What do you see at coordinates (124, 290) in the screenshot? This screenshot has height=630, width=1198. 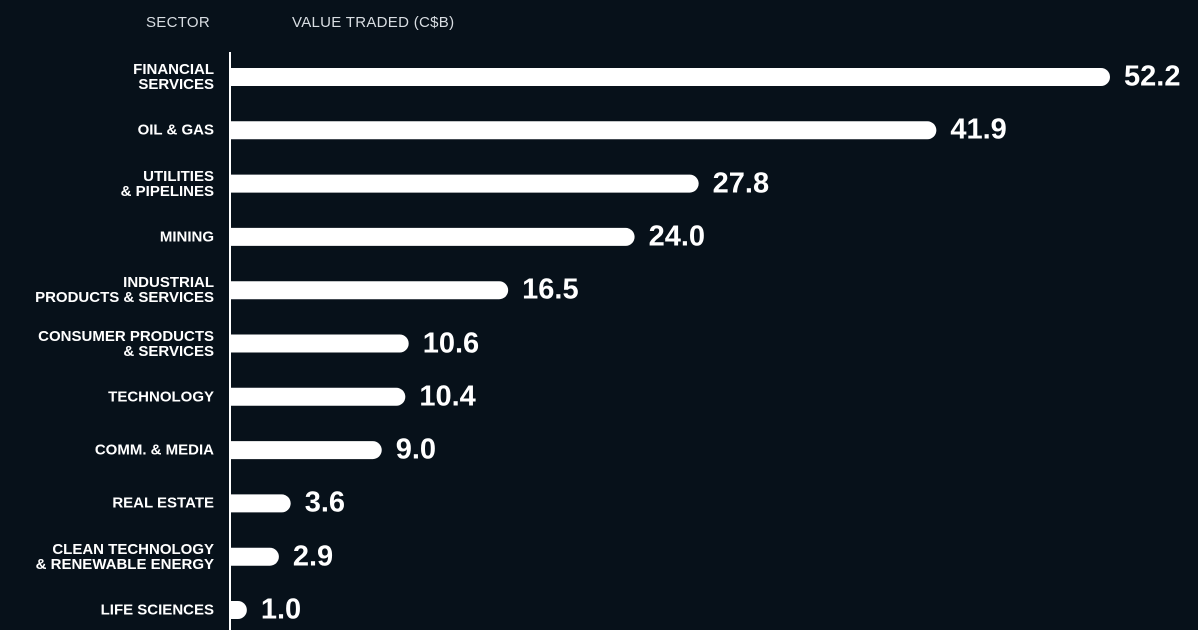 I see `category-label: INDUSTRIAL PRODUCTS & SERVICES` at bounding box center [124, 290].